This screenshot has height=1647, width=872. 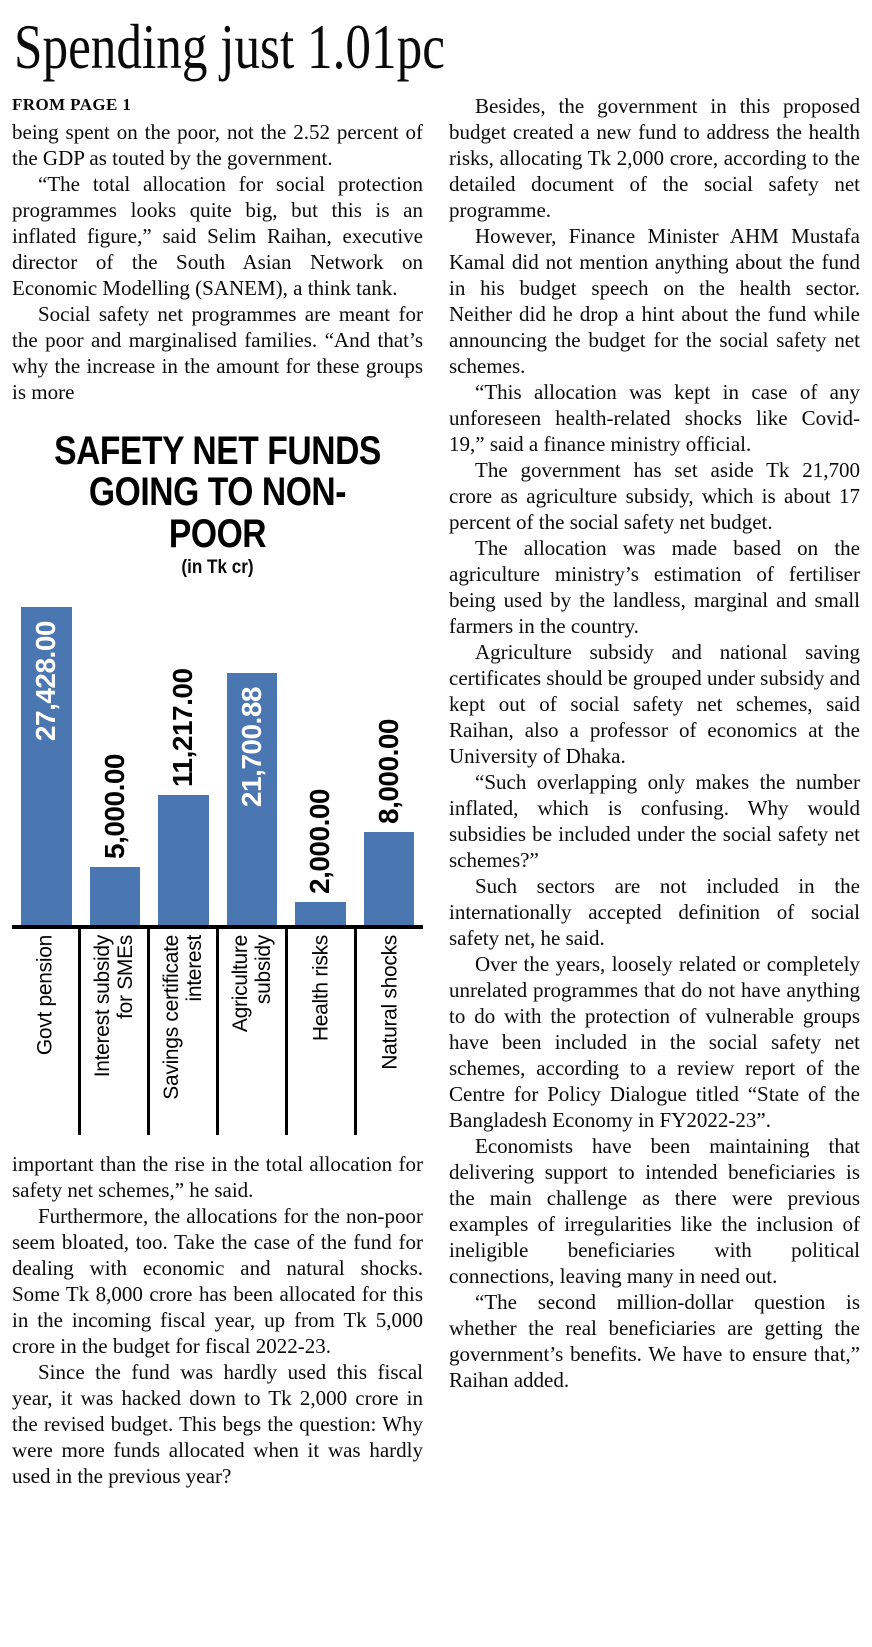 What do you see at coordinates (320, 841) in the screenshot?
I see `bar-value-label: 2,000.00` at bounding box center [320, 841].